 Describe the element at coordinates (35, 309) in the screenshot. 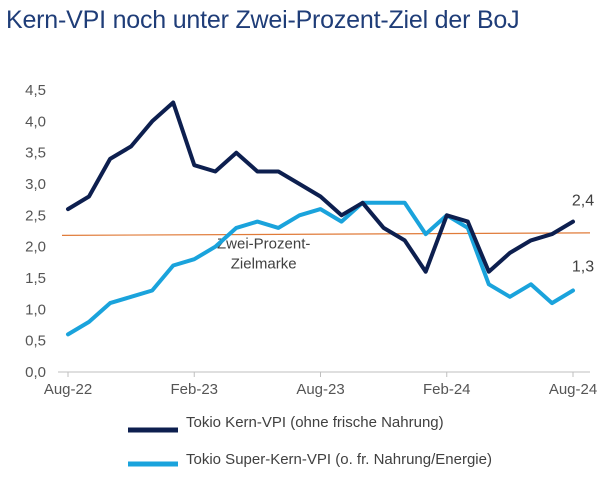

I see `y-tick-label: 1,0` at that location.